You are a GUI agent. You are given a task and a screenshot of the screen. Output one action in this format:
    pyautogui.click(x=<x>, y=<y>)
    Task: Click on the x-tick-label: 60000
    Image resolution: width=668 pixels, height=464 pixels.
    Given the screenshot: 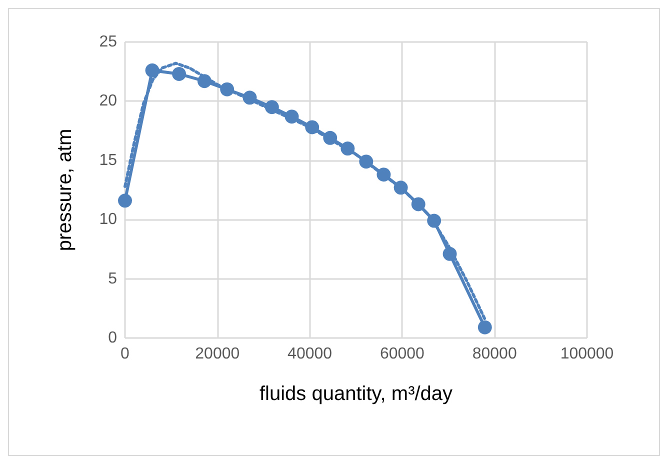 What is the action you would take?
    pyautogui.click(x=402, y=354)
    